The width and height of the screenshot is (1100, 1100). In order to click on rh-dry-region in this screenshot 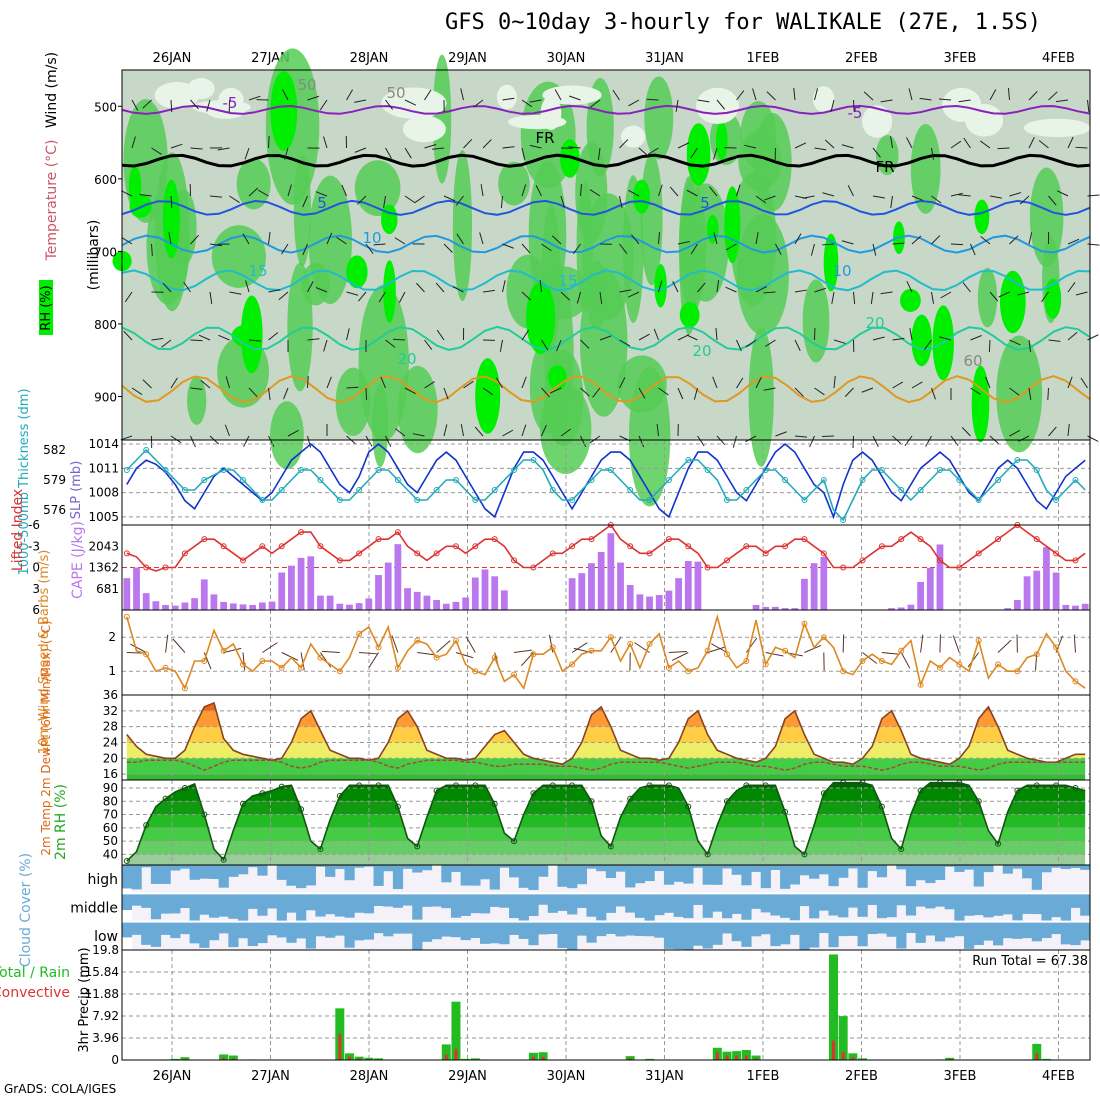, I will do `click(718, 106)`.